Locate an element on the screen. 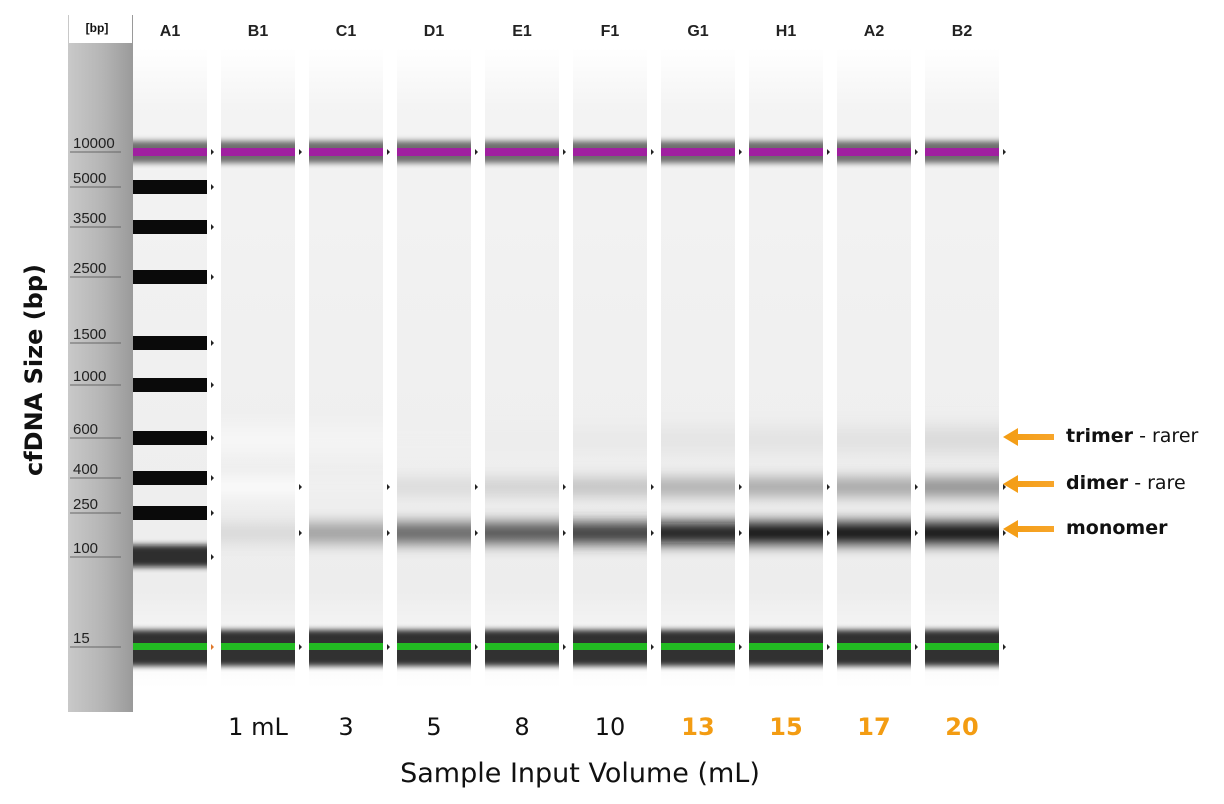 The height and width of the screenshot is (804, 1224). ladder-mark-label: 1500 is located at coordinates (89, 334).